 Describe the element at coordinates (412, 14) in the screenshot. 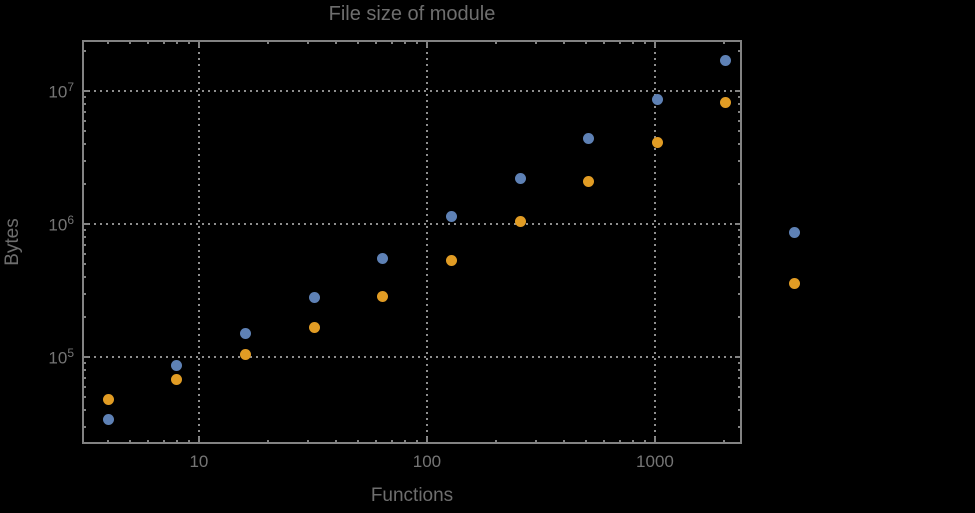

I see `plot-title: File size of module` at that location.